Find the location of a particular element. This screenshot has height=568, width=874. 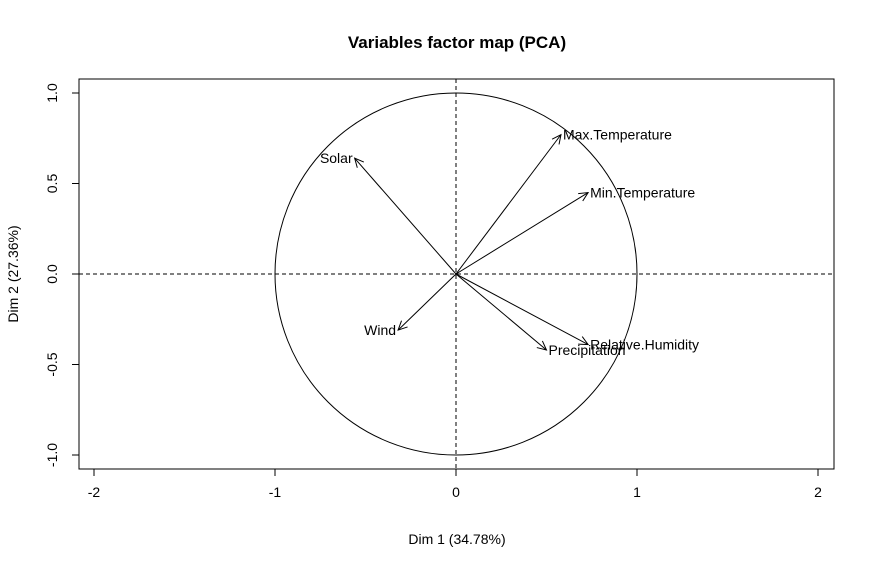

y-tick-label: -1.0 is located at coordinates (52, 455).